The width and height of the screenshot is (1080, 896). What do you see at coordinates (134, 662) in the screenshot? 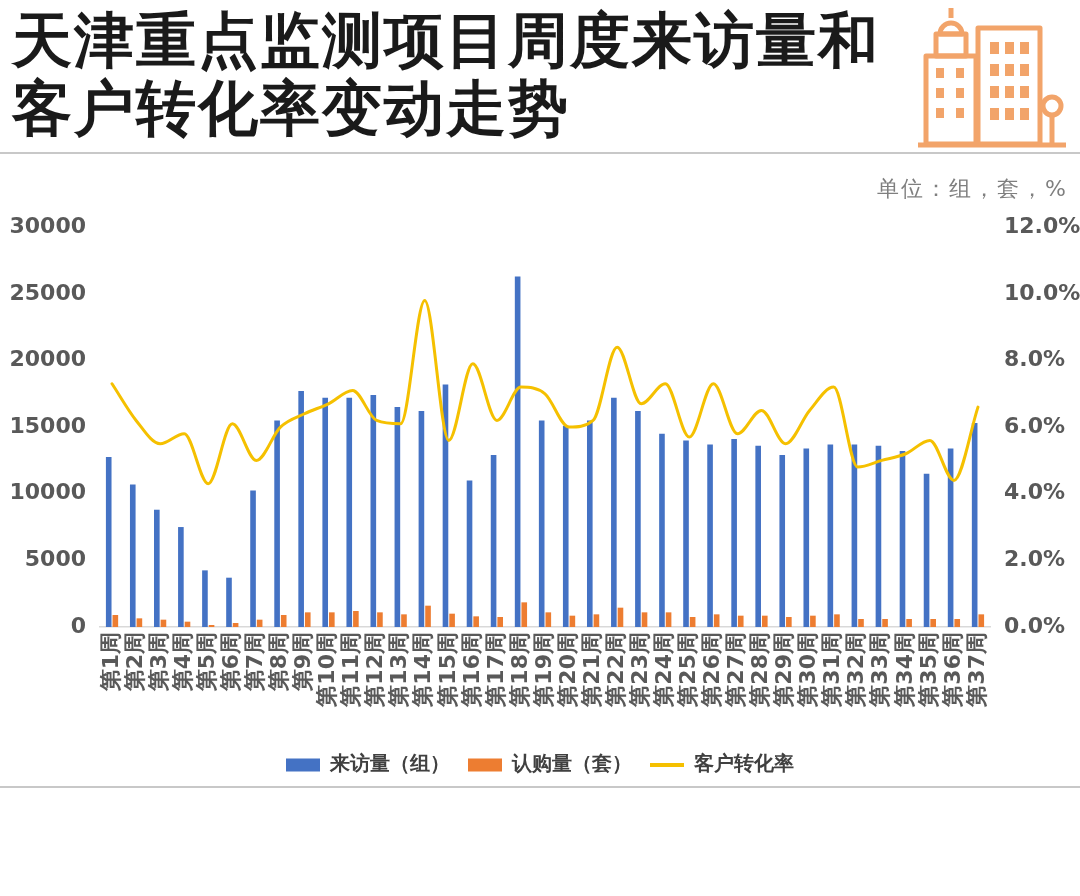
I see `x-tick-label: 第2周` at bounding box center [134, 662].